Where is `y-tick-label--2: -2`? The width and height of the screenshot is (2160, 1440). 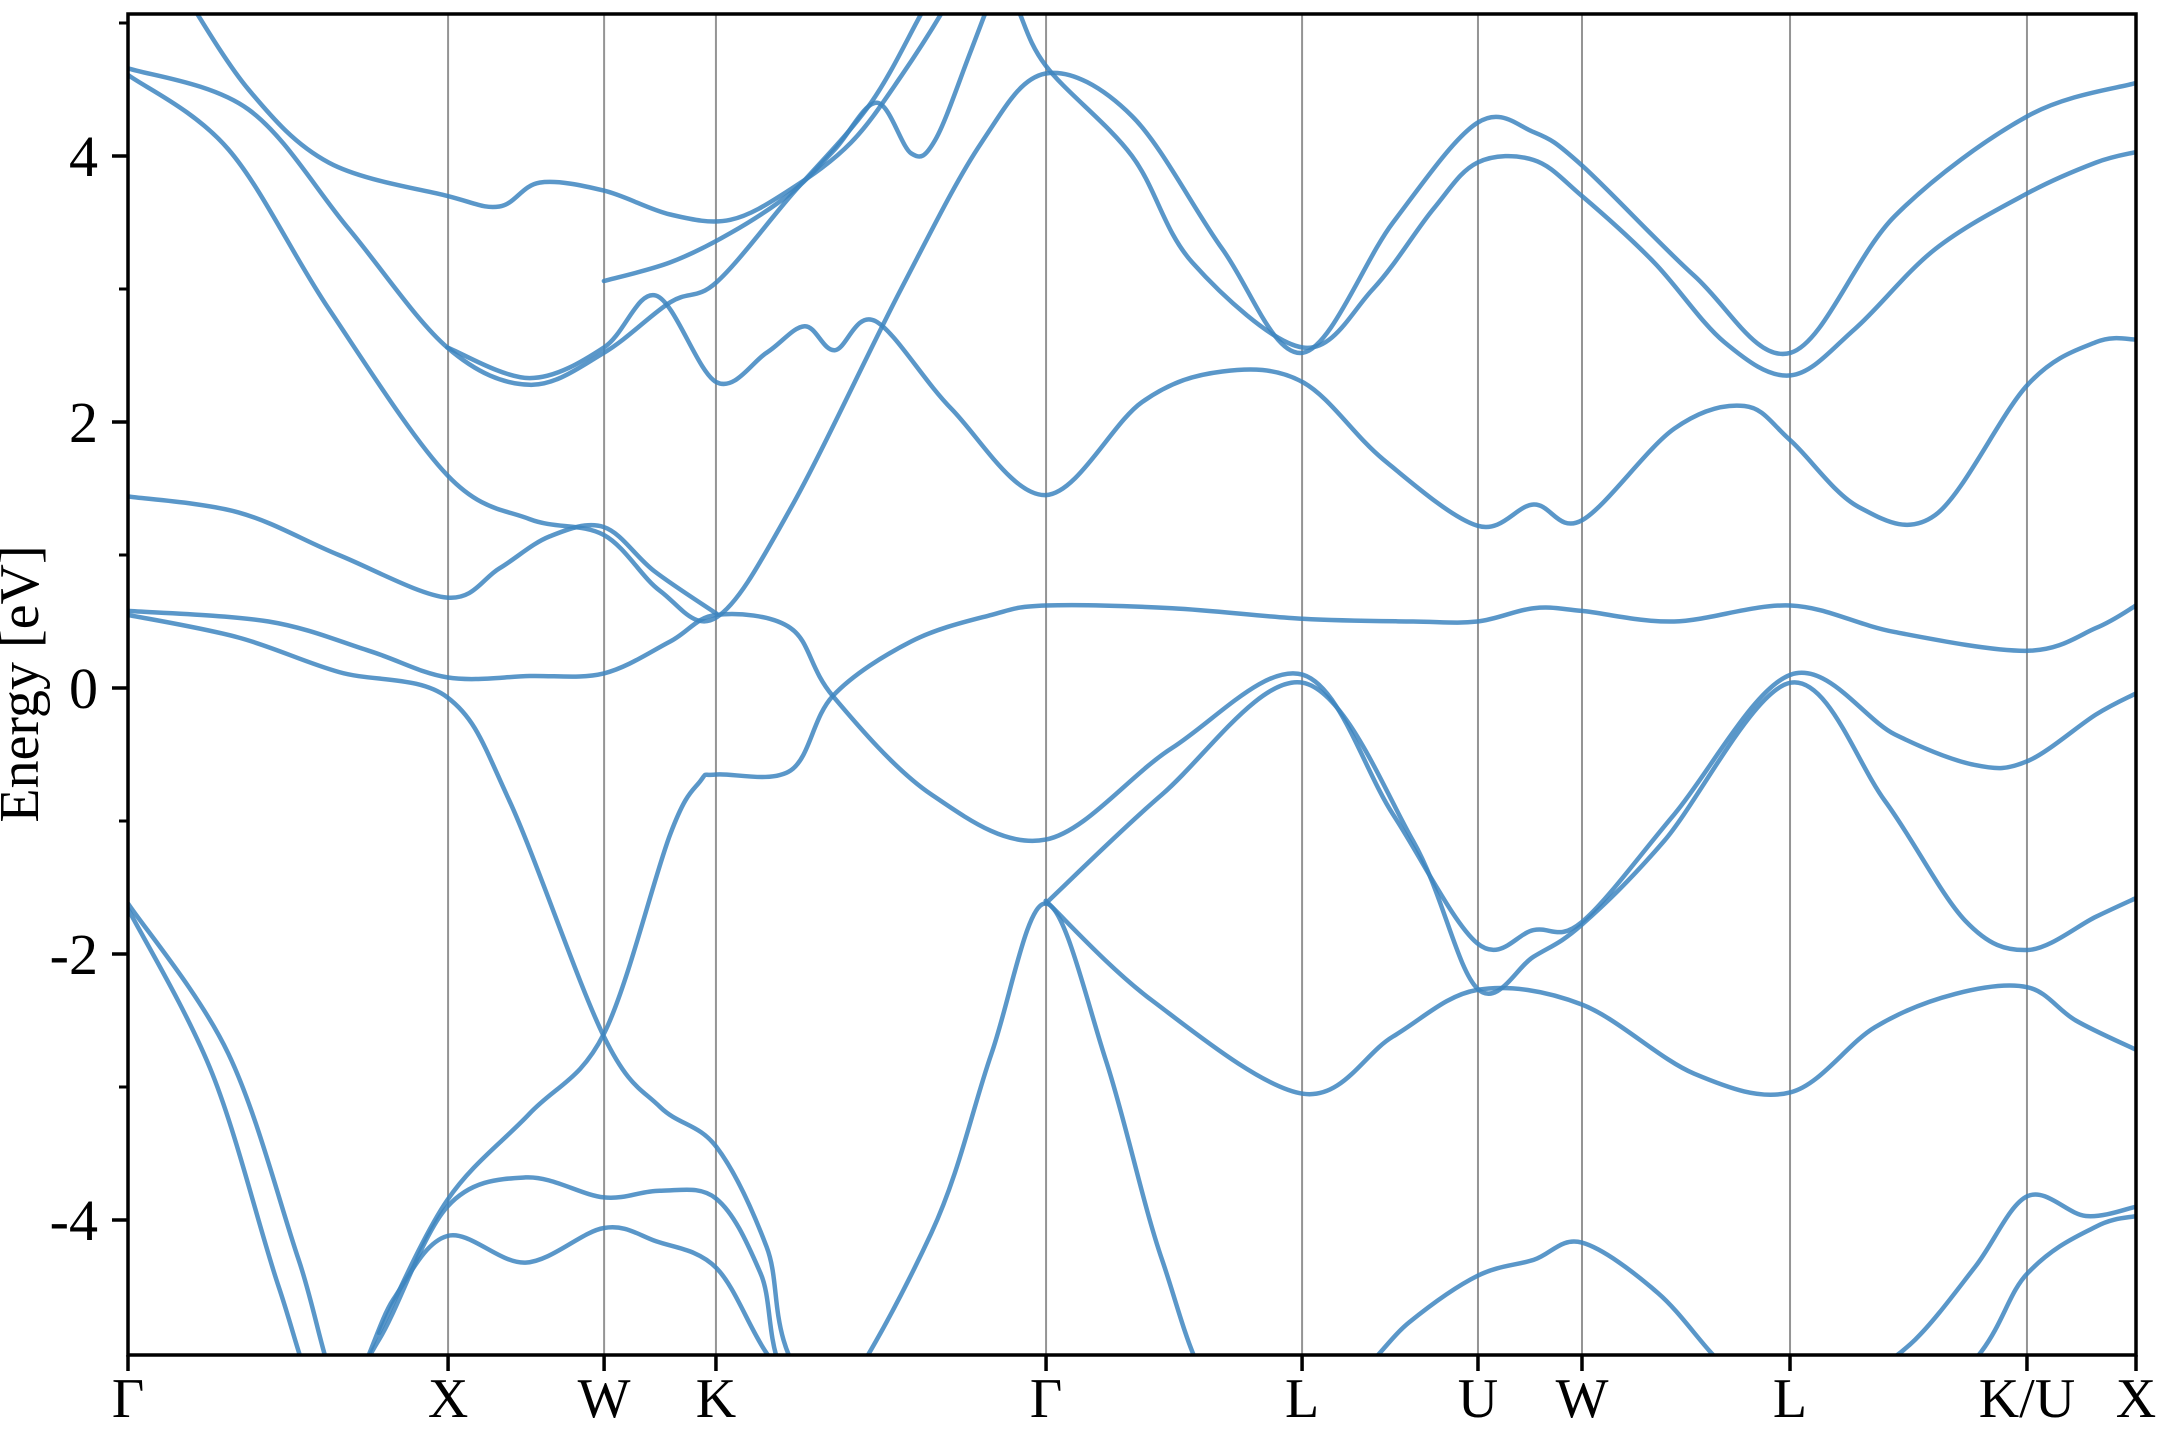
y-tick-label--2: -2 is located at coordinates (74, 954).